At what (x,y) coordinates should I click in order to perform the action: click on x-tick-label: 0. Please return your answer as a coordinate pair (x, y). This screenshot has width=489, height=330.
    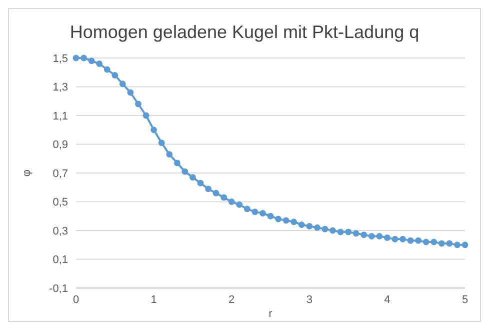
    Looking at the image, I should click on (76, 300).